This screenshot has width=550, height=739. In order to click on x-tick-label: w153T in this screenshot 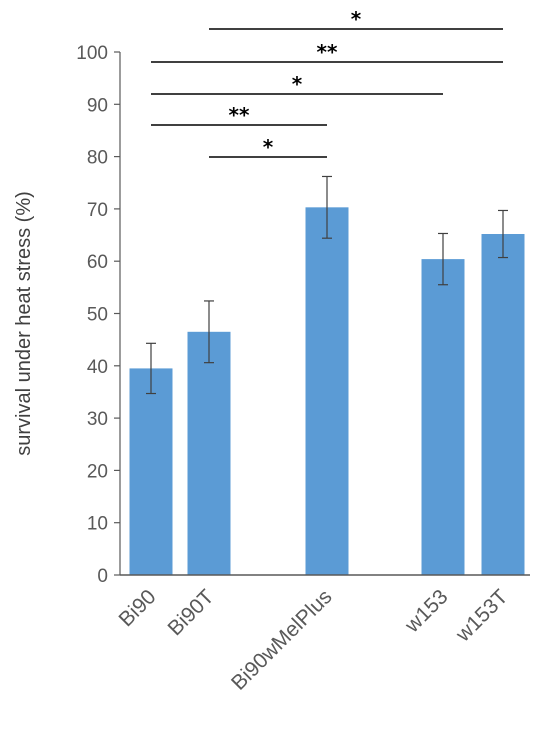, I will do `click(482, 616)`.